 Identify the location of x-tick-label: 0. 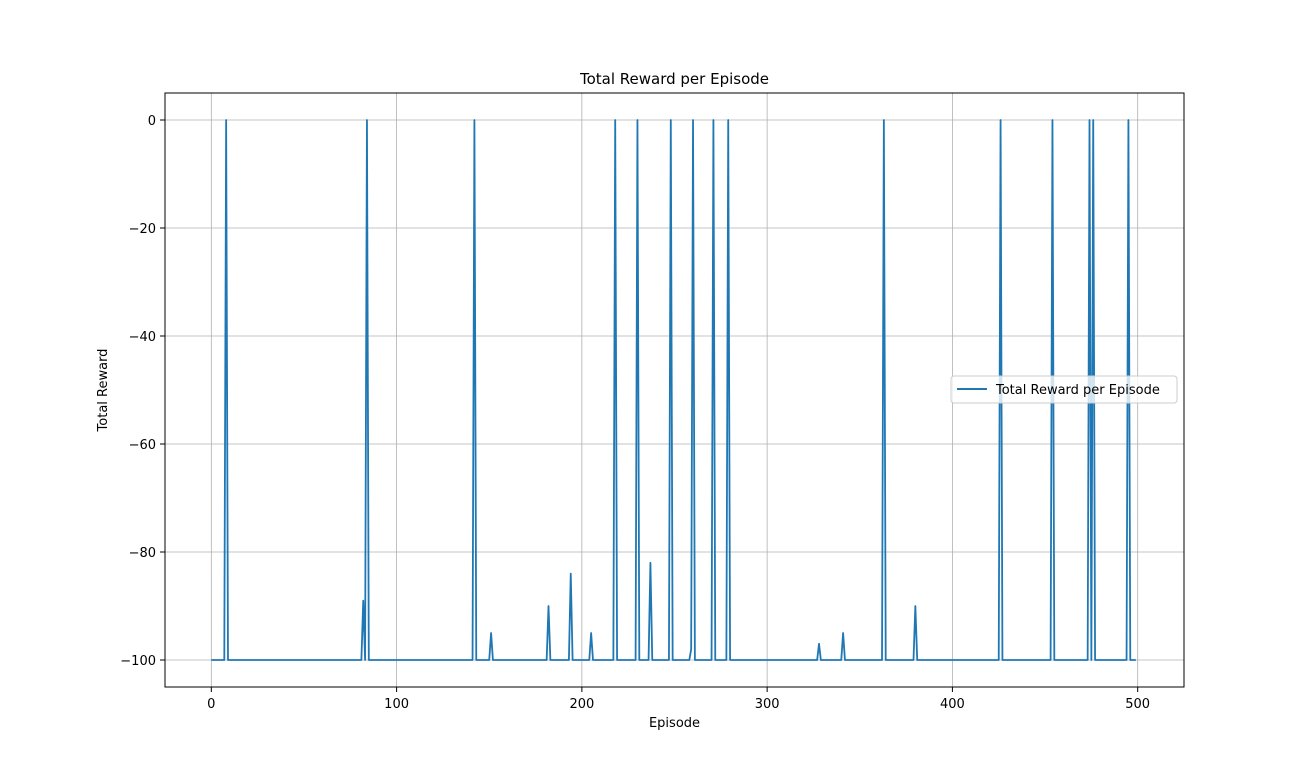
(211, 704).